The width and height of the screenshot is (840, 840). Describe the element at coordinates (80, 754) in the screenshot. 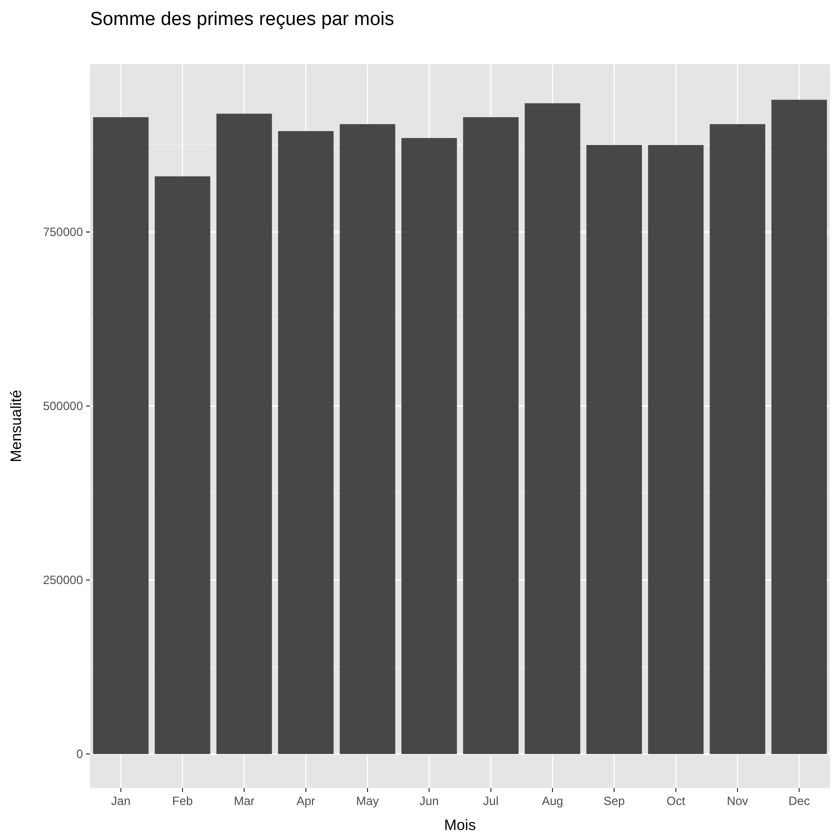

I see `y-tick-label: 0` at that location.